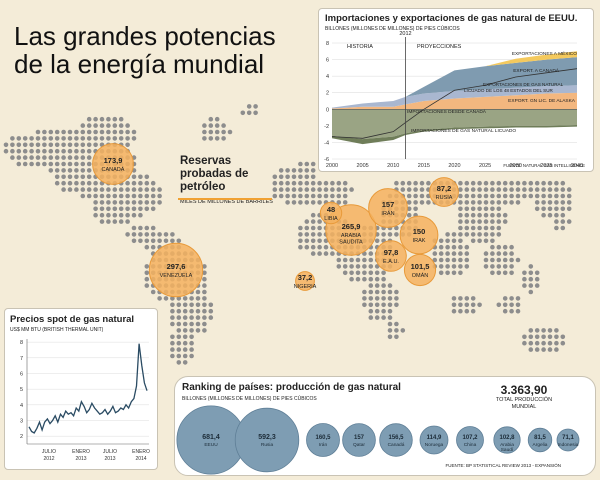 This screenshot has width=600, height=480. What do you see at coordinates (21, 421) in the screenshot?
I see `spot-ytick: 3` at bounding box center [21, 421].